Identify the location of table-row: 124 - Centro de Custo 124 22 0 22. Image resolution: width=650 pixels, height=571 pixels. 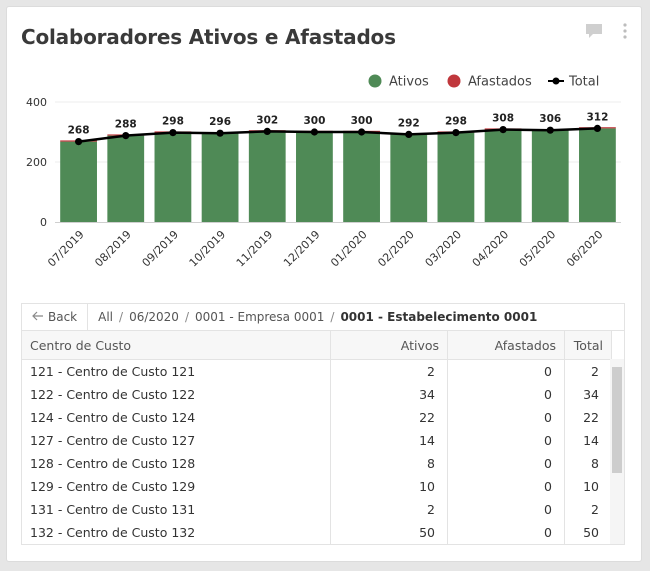
(317, 417).